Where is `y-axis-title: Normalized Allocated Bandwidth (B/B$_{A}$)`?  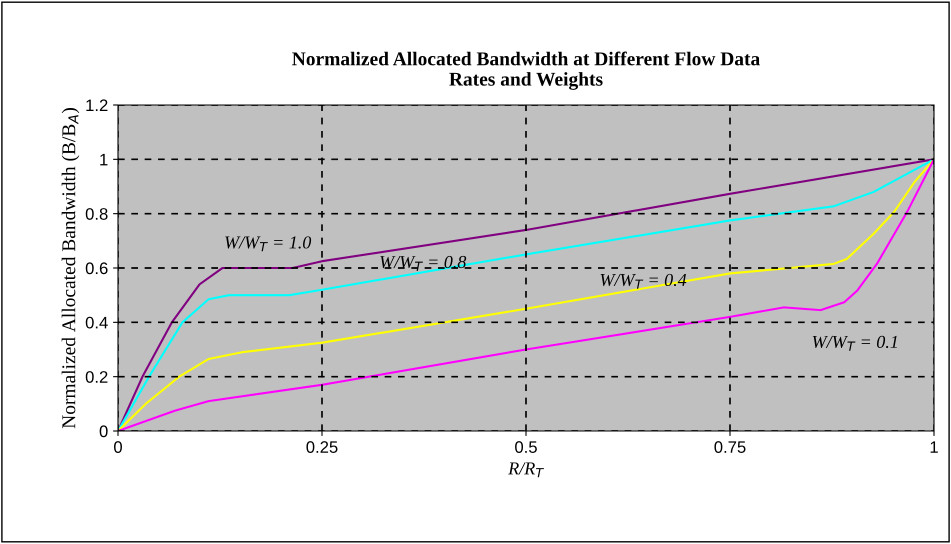
y-axis-title: Normalized Allocated Bandwidth (B/B$_{A}$) is located at coordinates (71, 268).